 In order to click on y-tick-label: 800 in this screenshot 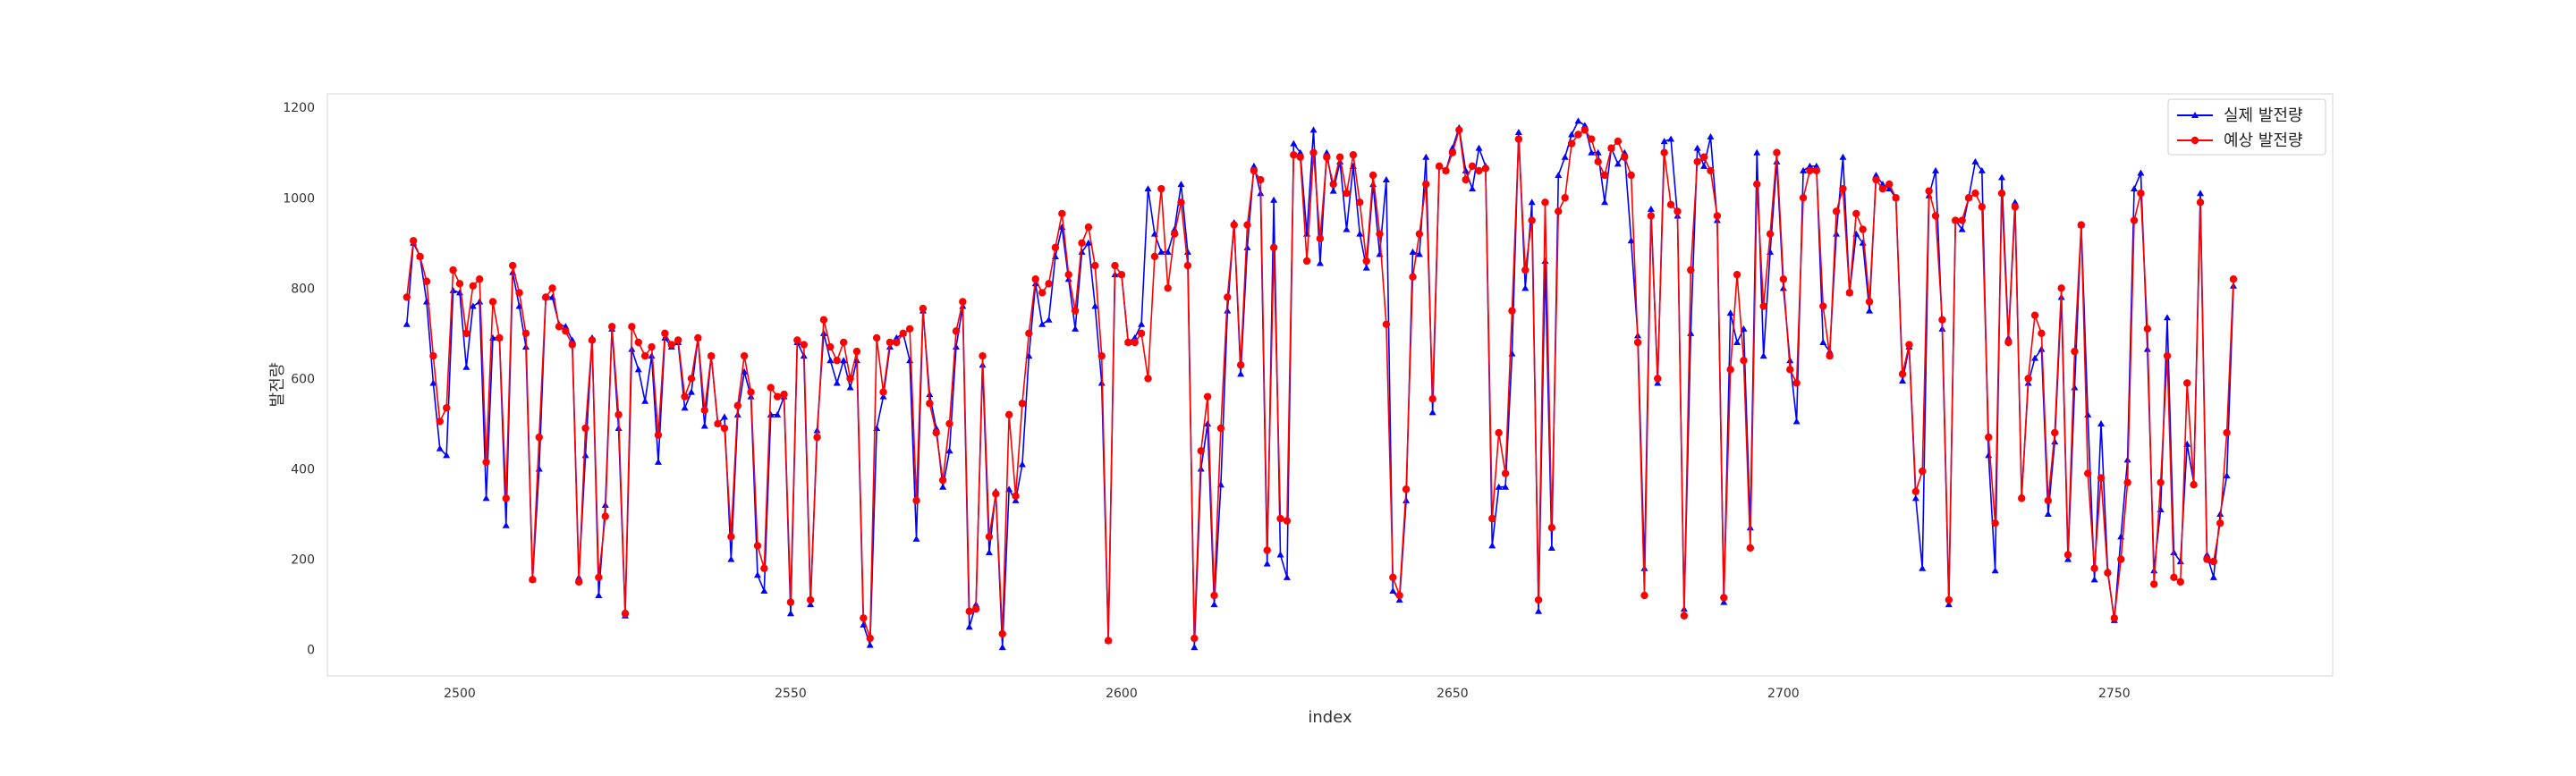, I will do `click(303, 289)`.